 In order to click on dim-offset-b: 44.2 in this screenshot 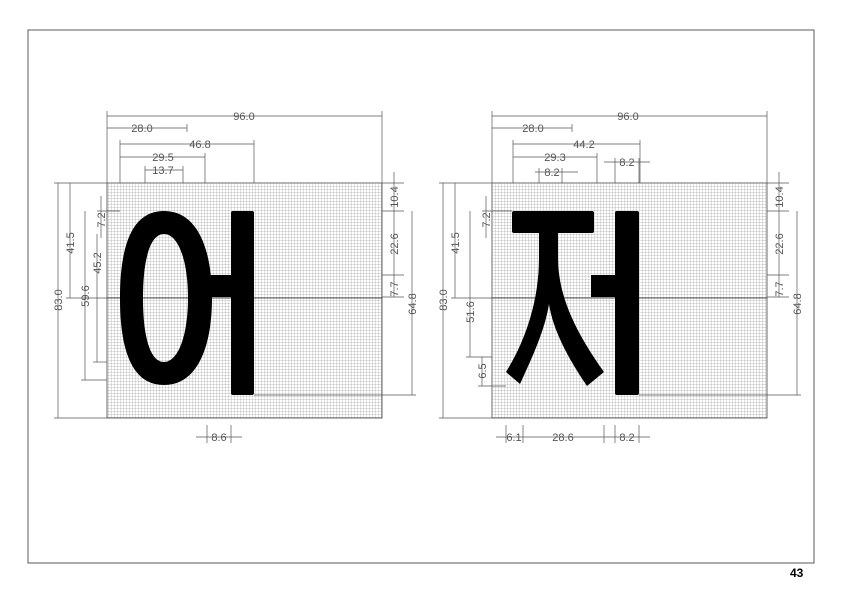, I will do `click(583, 145)`.